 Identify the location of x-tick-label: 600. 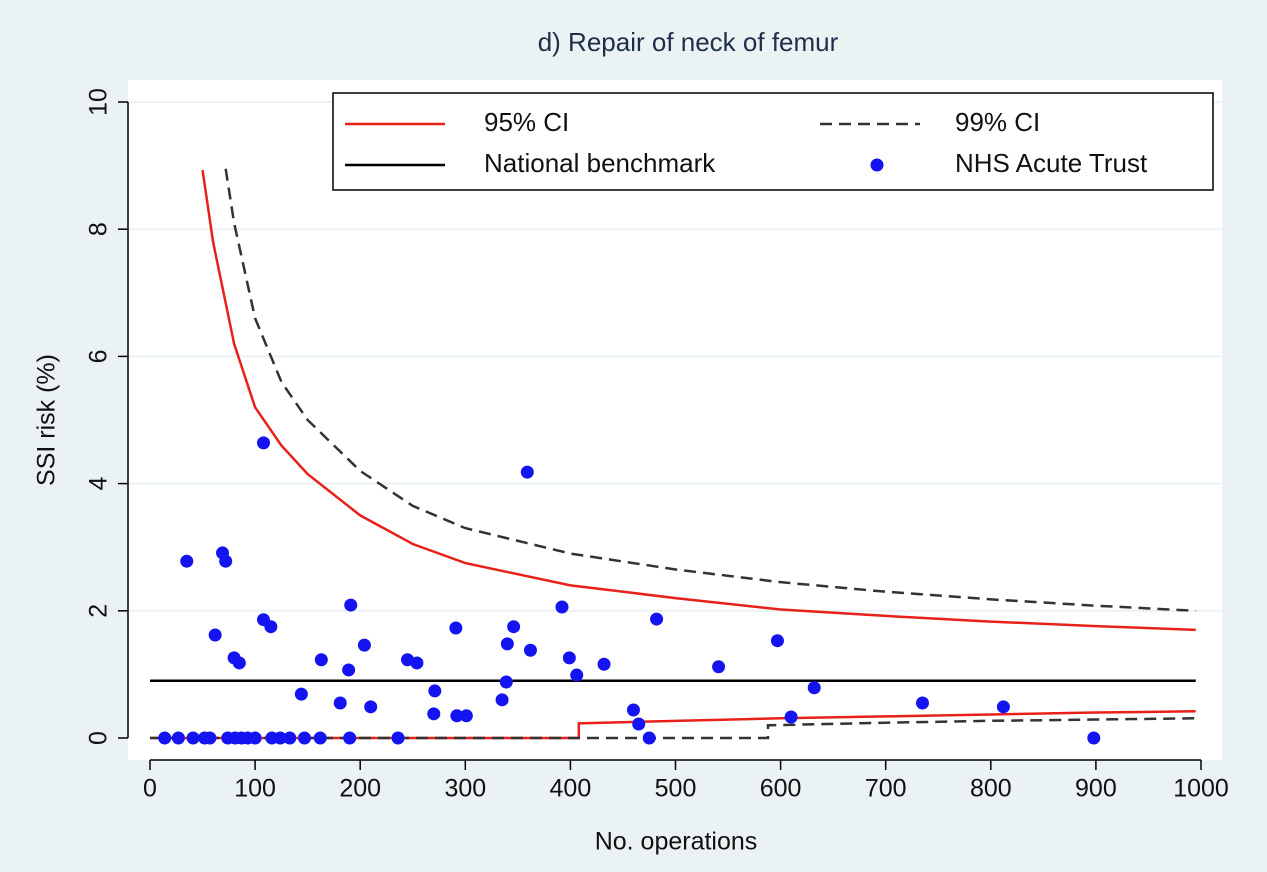
(781, 789).